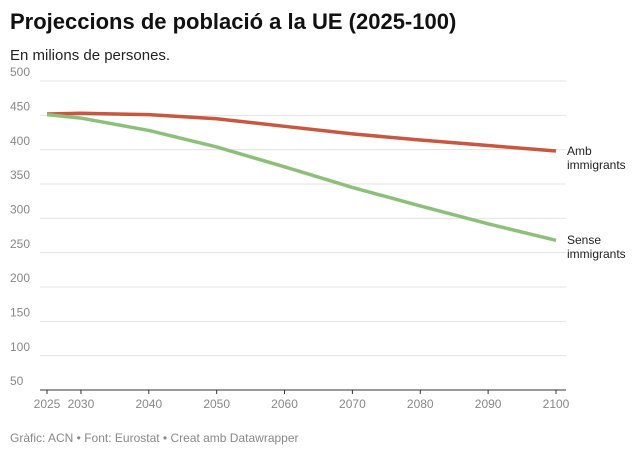 Image resolution: width=640 pixels, height=456 pixels. What do you see at coordinates (20, 347) in the screenshot?
I see `y-tick-label: 100` at bounding box center [20, 347].